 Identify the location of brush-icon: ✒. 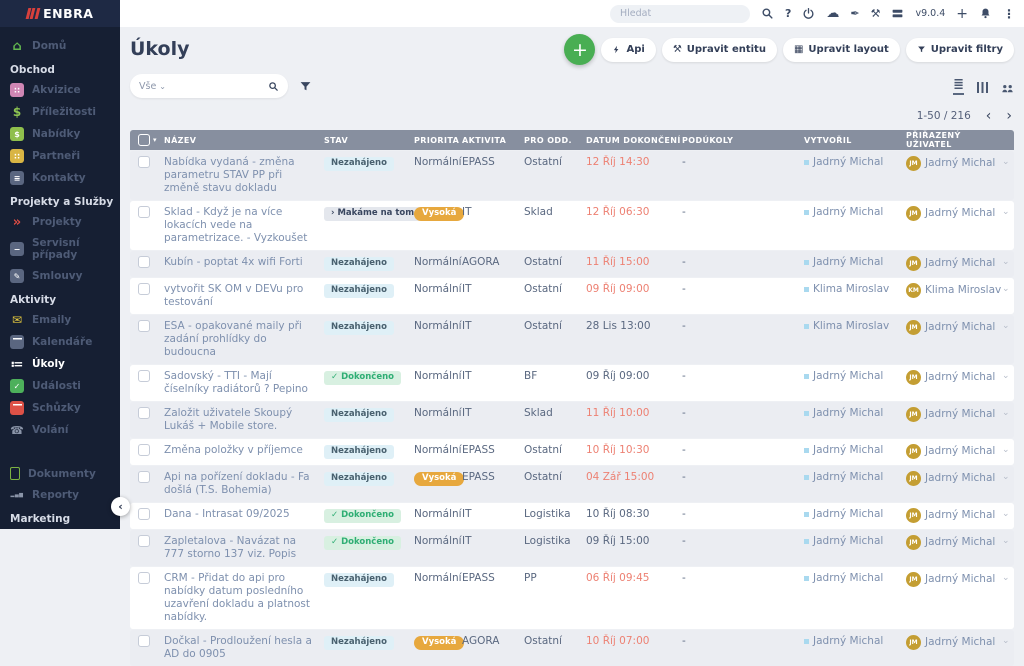
(855, 13).